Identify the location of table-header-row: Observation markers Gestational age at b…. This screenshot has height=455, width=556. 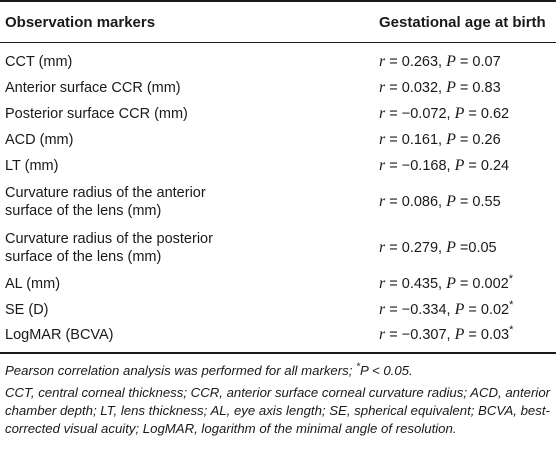
(278, 21).